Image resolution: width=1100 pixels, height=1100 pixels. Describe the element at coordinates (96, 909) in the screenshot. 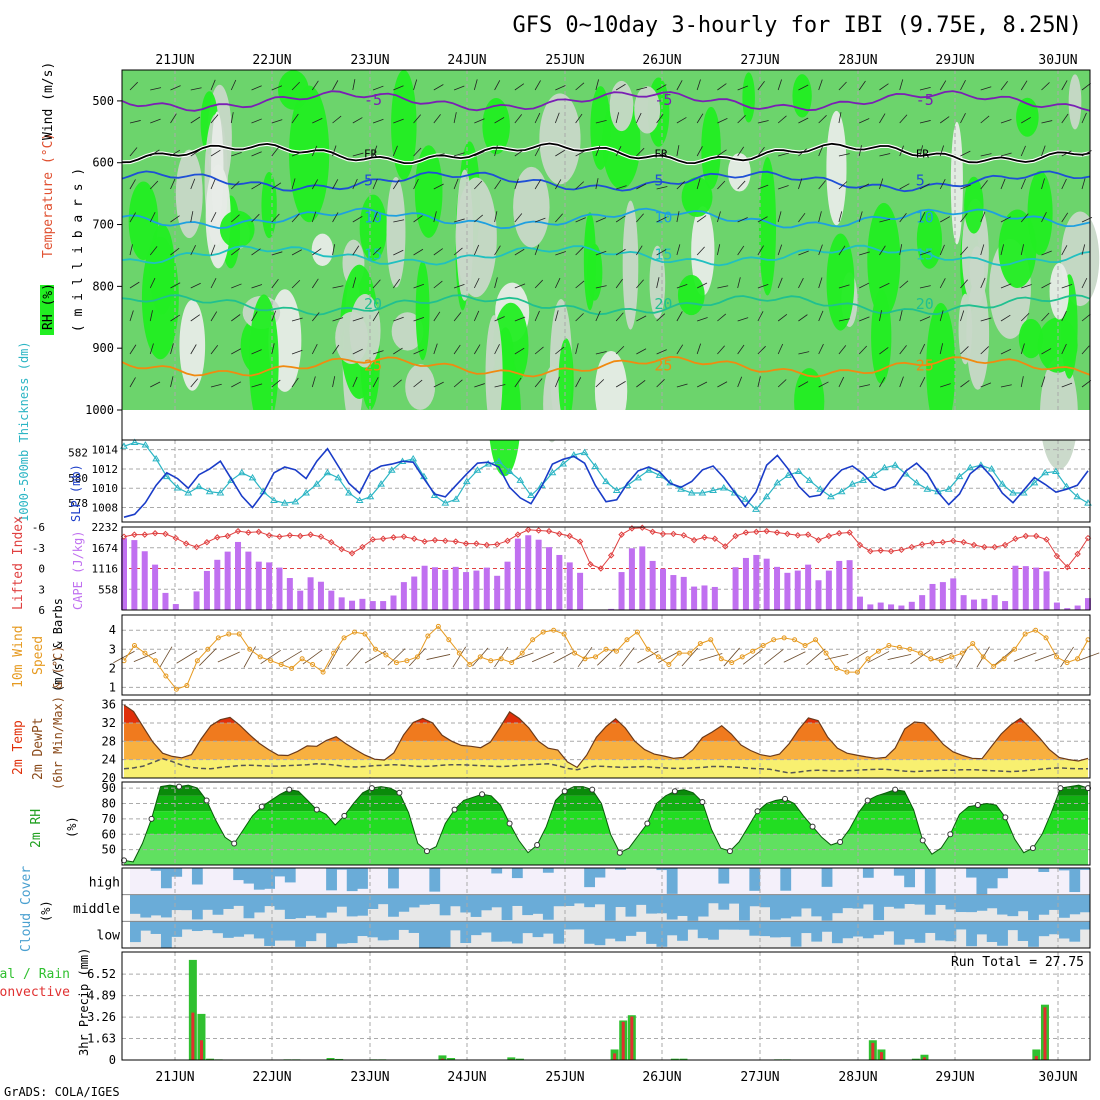

I see `cloud-level-label: middle` at that location.